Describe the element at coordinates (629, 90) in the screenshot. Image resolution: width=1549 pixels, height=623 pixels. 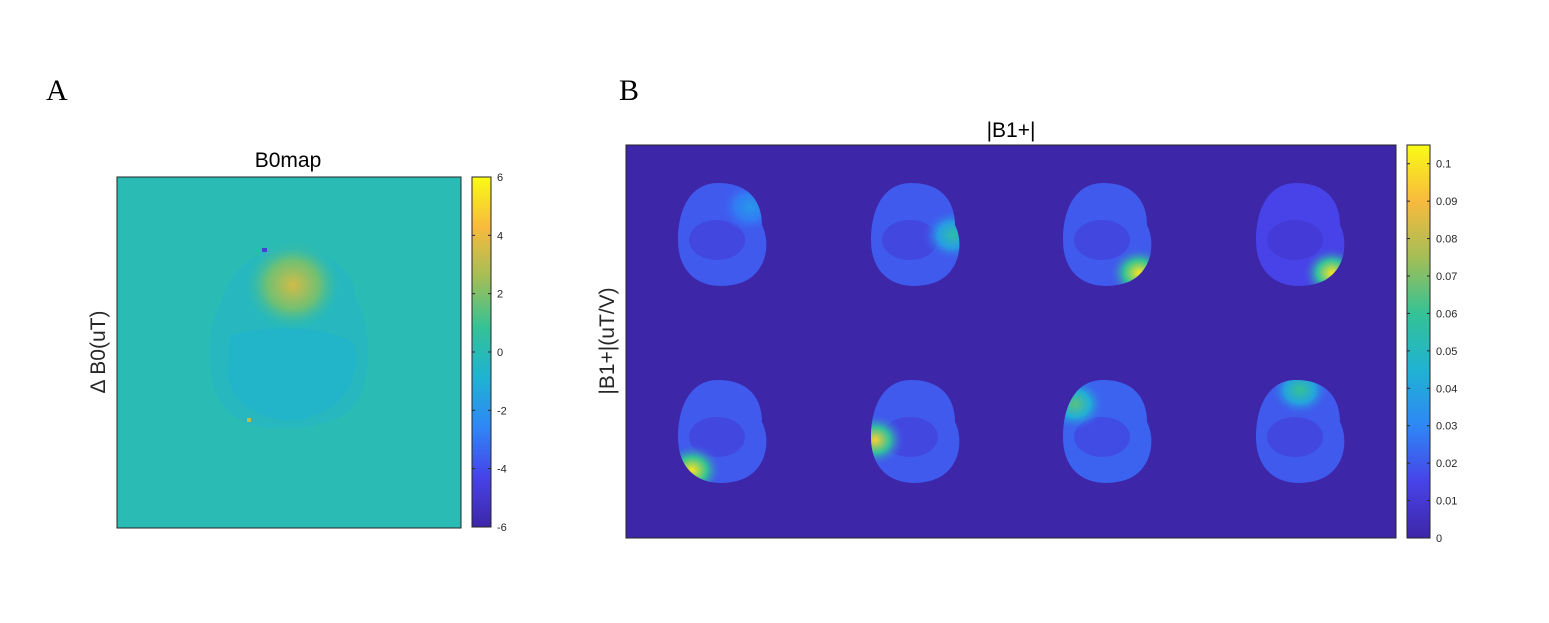
I see `panel-b-letter: B` at that location.